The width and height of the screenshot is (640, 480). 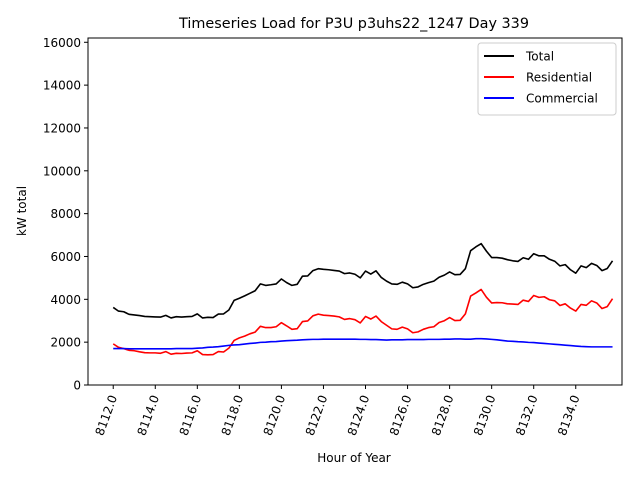 What do you see at coordinates (62, 43) in the screenshot?
I see `y-tick-label: 16000` at bounding box center [62, 43].